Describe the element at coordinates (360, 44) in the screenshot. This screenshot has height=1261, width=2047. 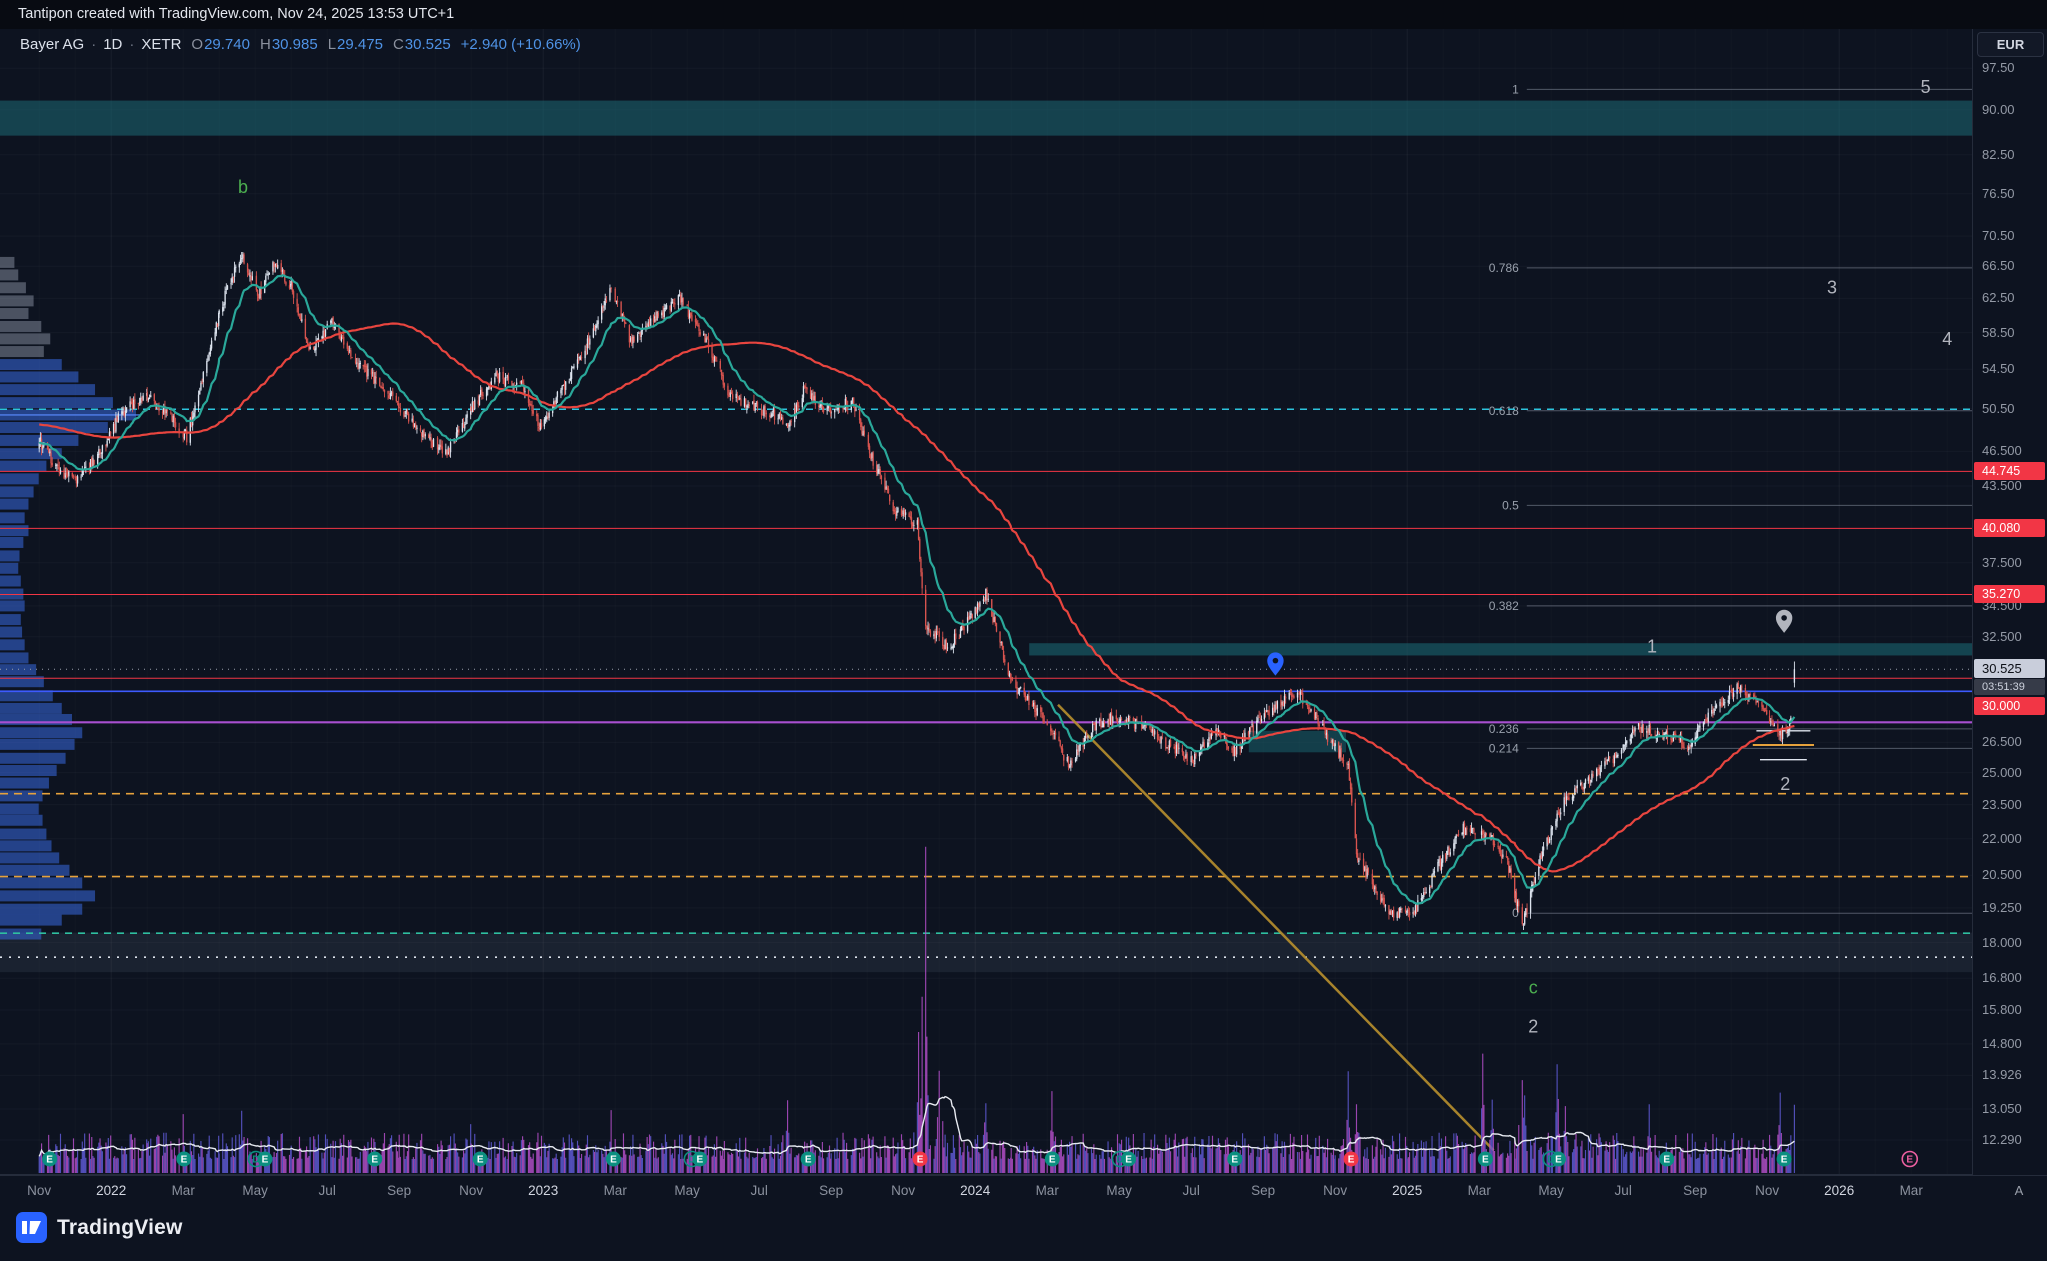
I see `low-value: 29.475` at that location.